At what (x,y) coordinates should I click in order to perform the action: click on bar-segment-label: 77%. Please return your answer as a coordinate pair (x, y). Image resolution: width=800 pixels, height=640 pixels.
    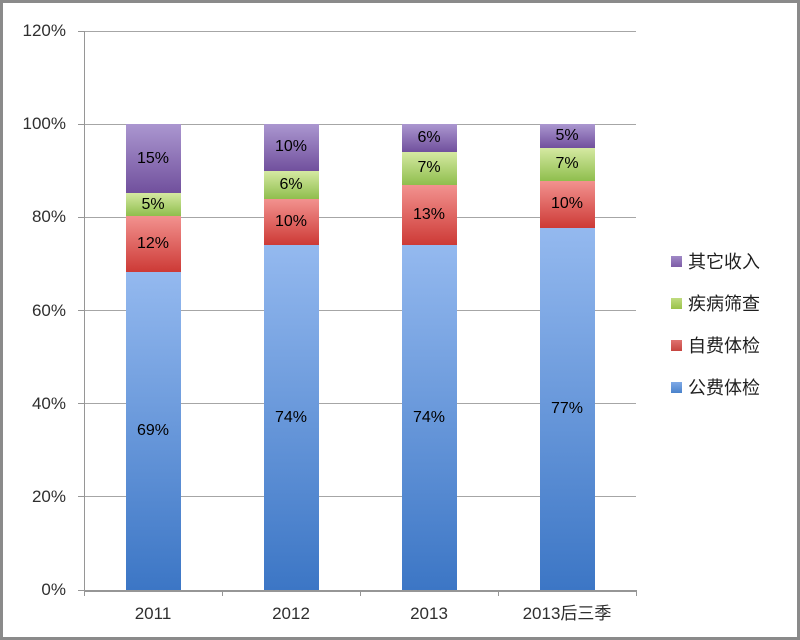
    Looking at the image, I should click on (567, 408).